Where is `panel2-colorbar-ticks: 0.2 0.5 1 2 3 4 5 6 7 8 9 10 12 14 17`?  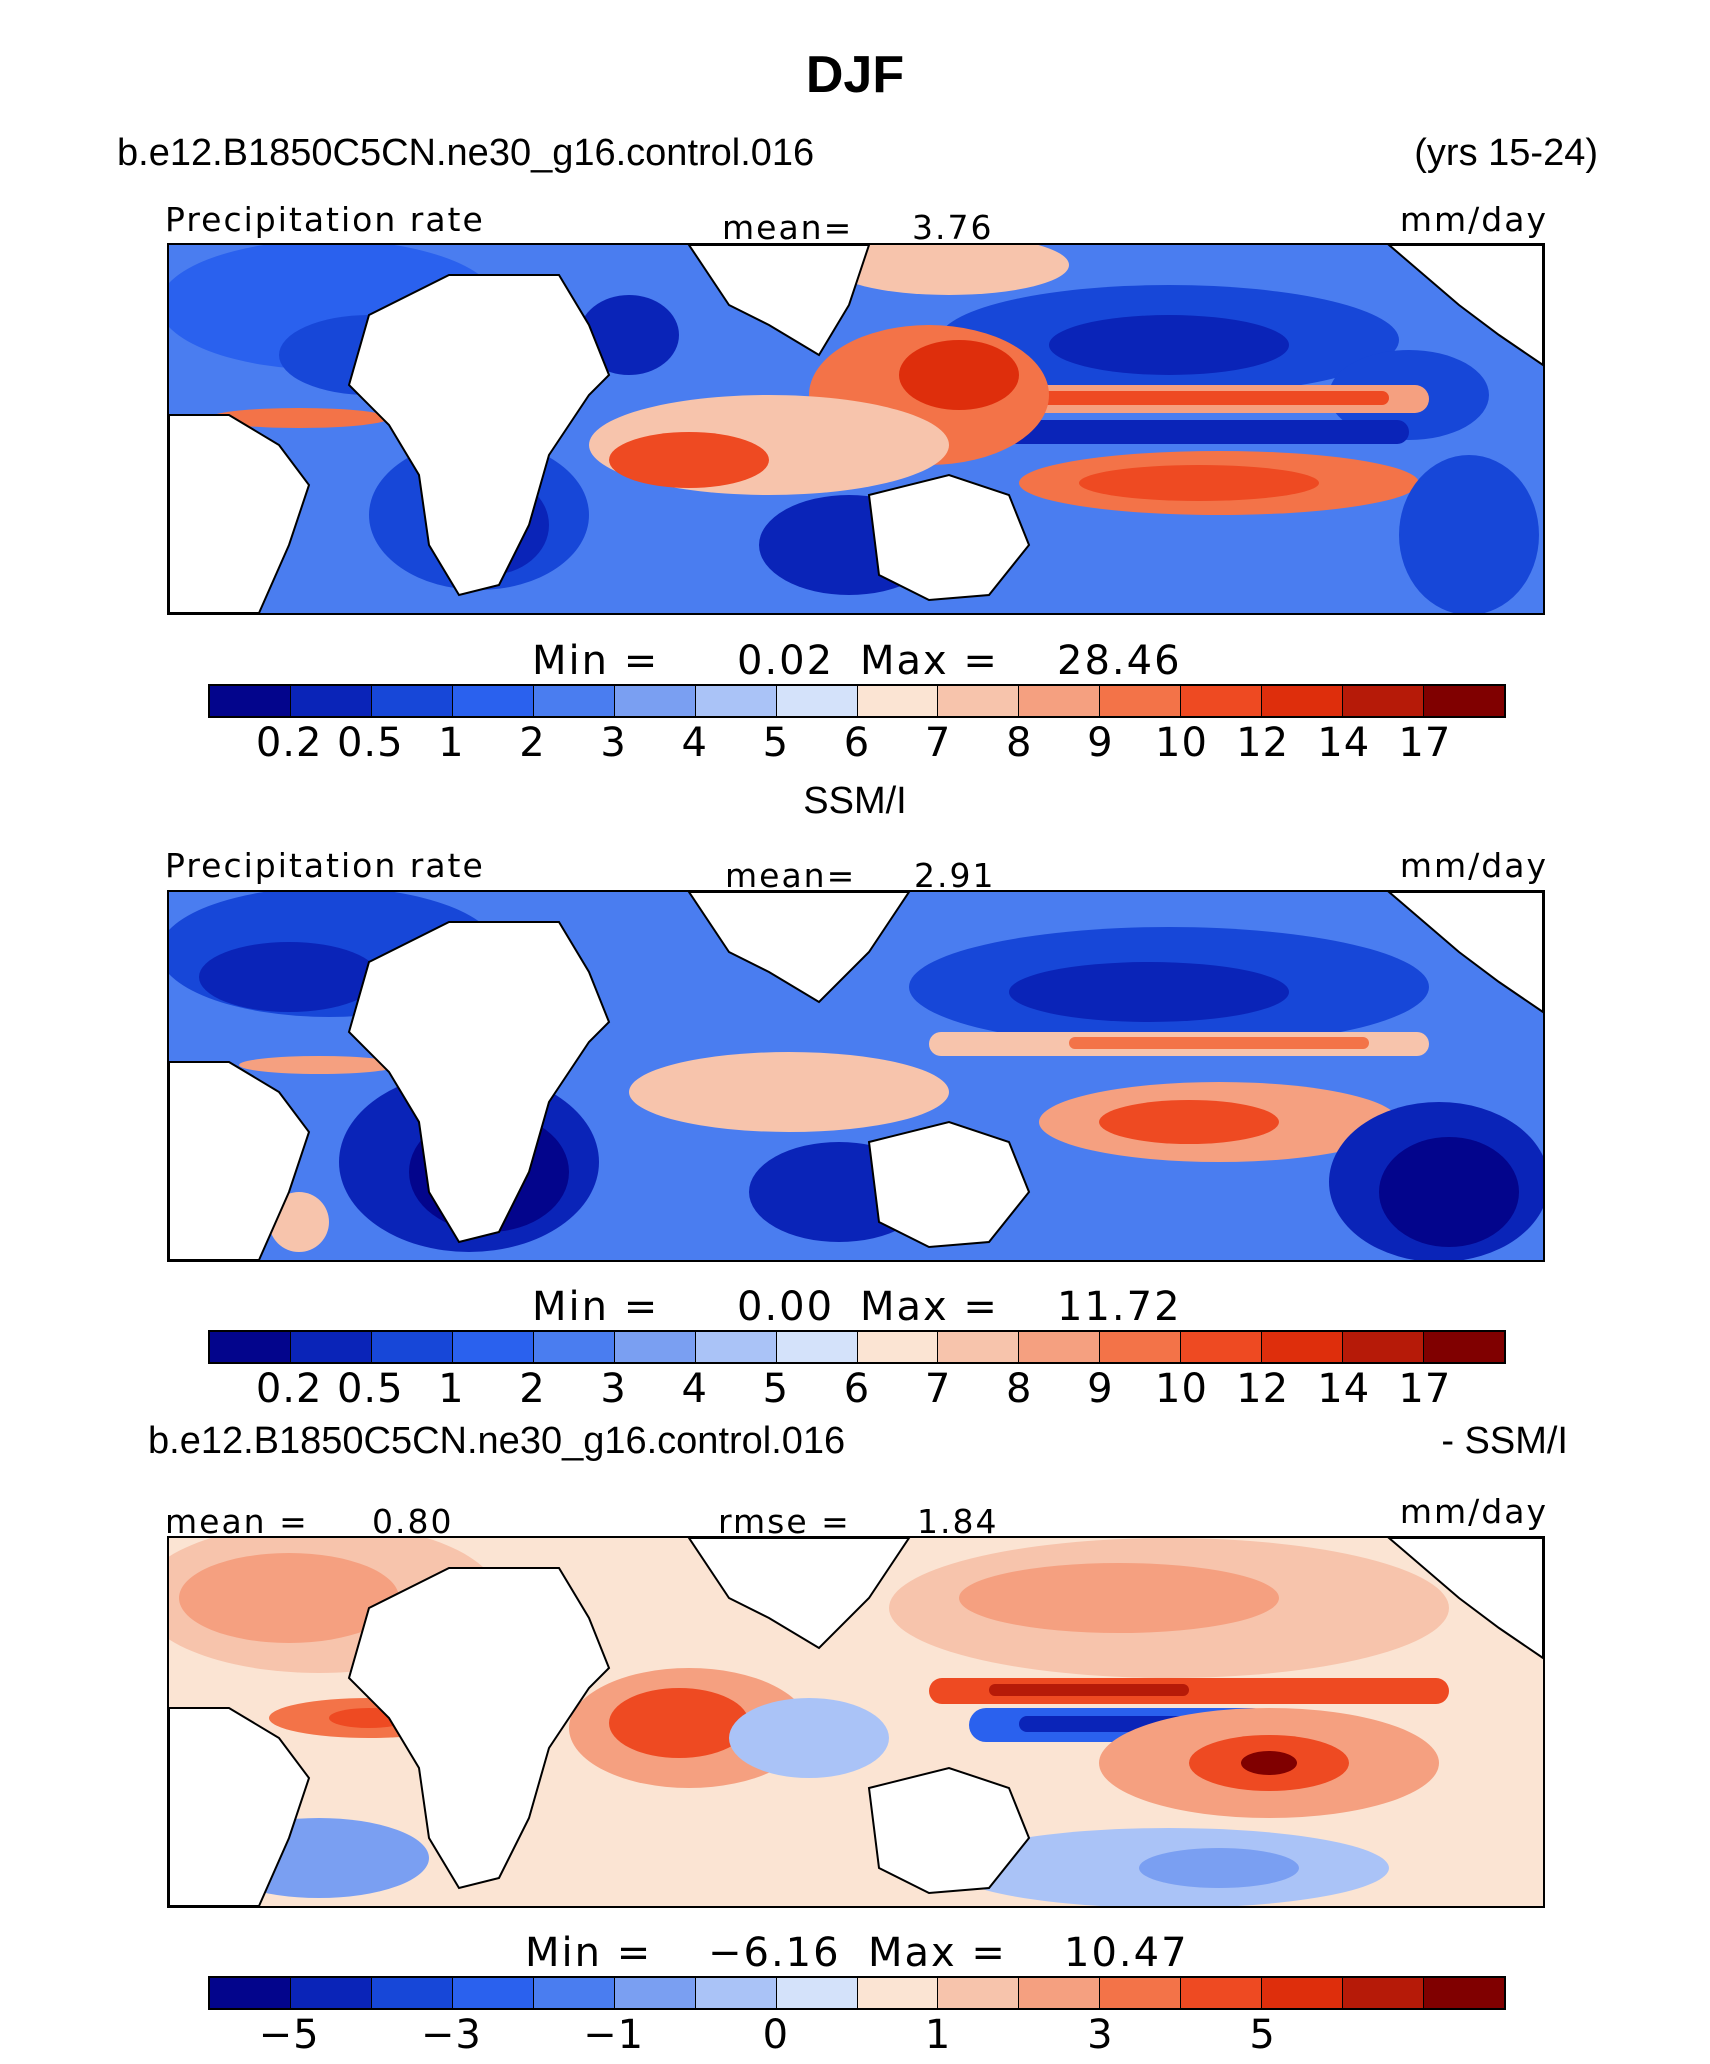
panel2-colorbar-ticks: 0.2 0.5 1 2 3 4 5 6 7 8 9 10 12 14 17 is located at coordinates (857, 1390).